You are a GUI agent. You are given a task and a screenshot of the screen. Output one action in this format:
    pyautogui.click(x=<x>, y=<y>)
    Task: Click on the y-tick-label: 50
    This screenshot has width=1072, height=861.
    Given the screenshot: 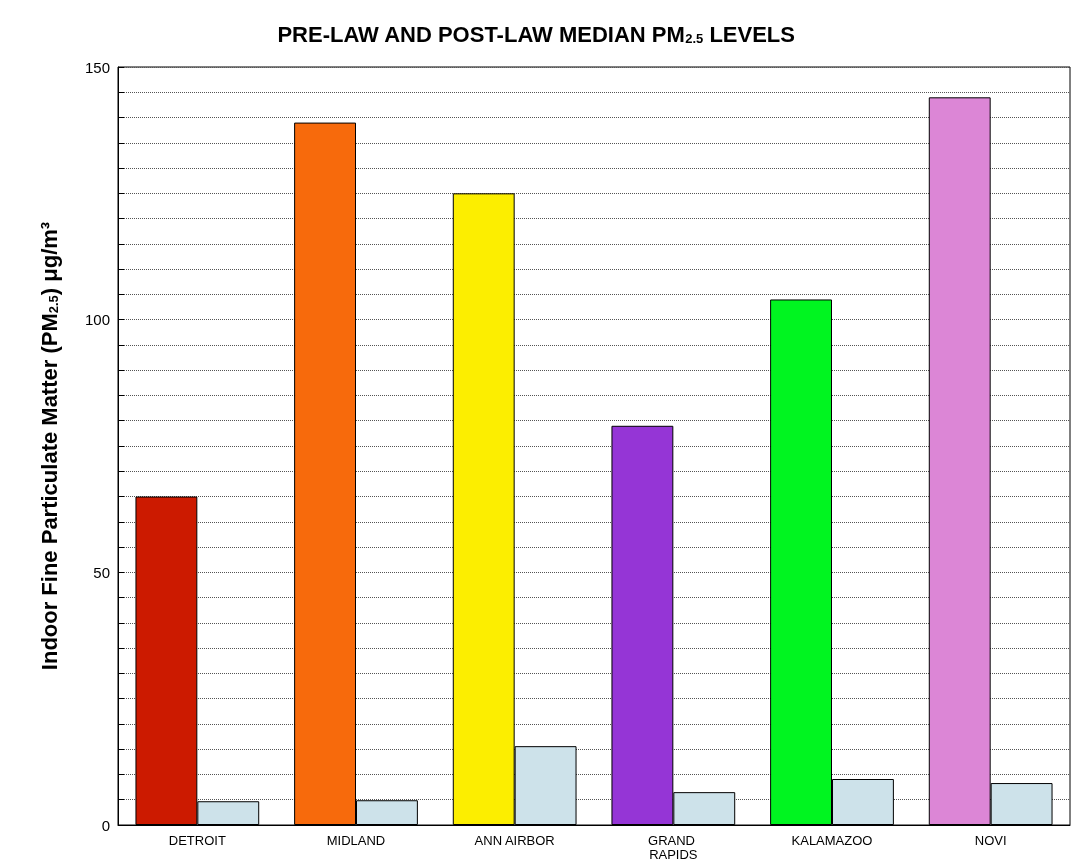 What is the action you would take?
    pyautogui.click(x=101, y=572)
    